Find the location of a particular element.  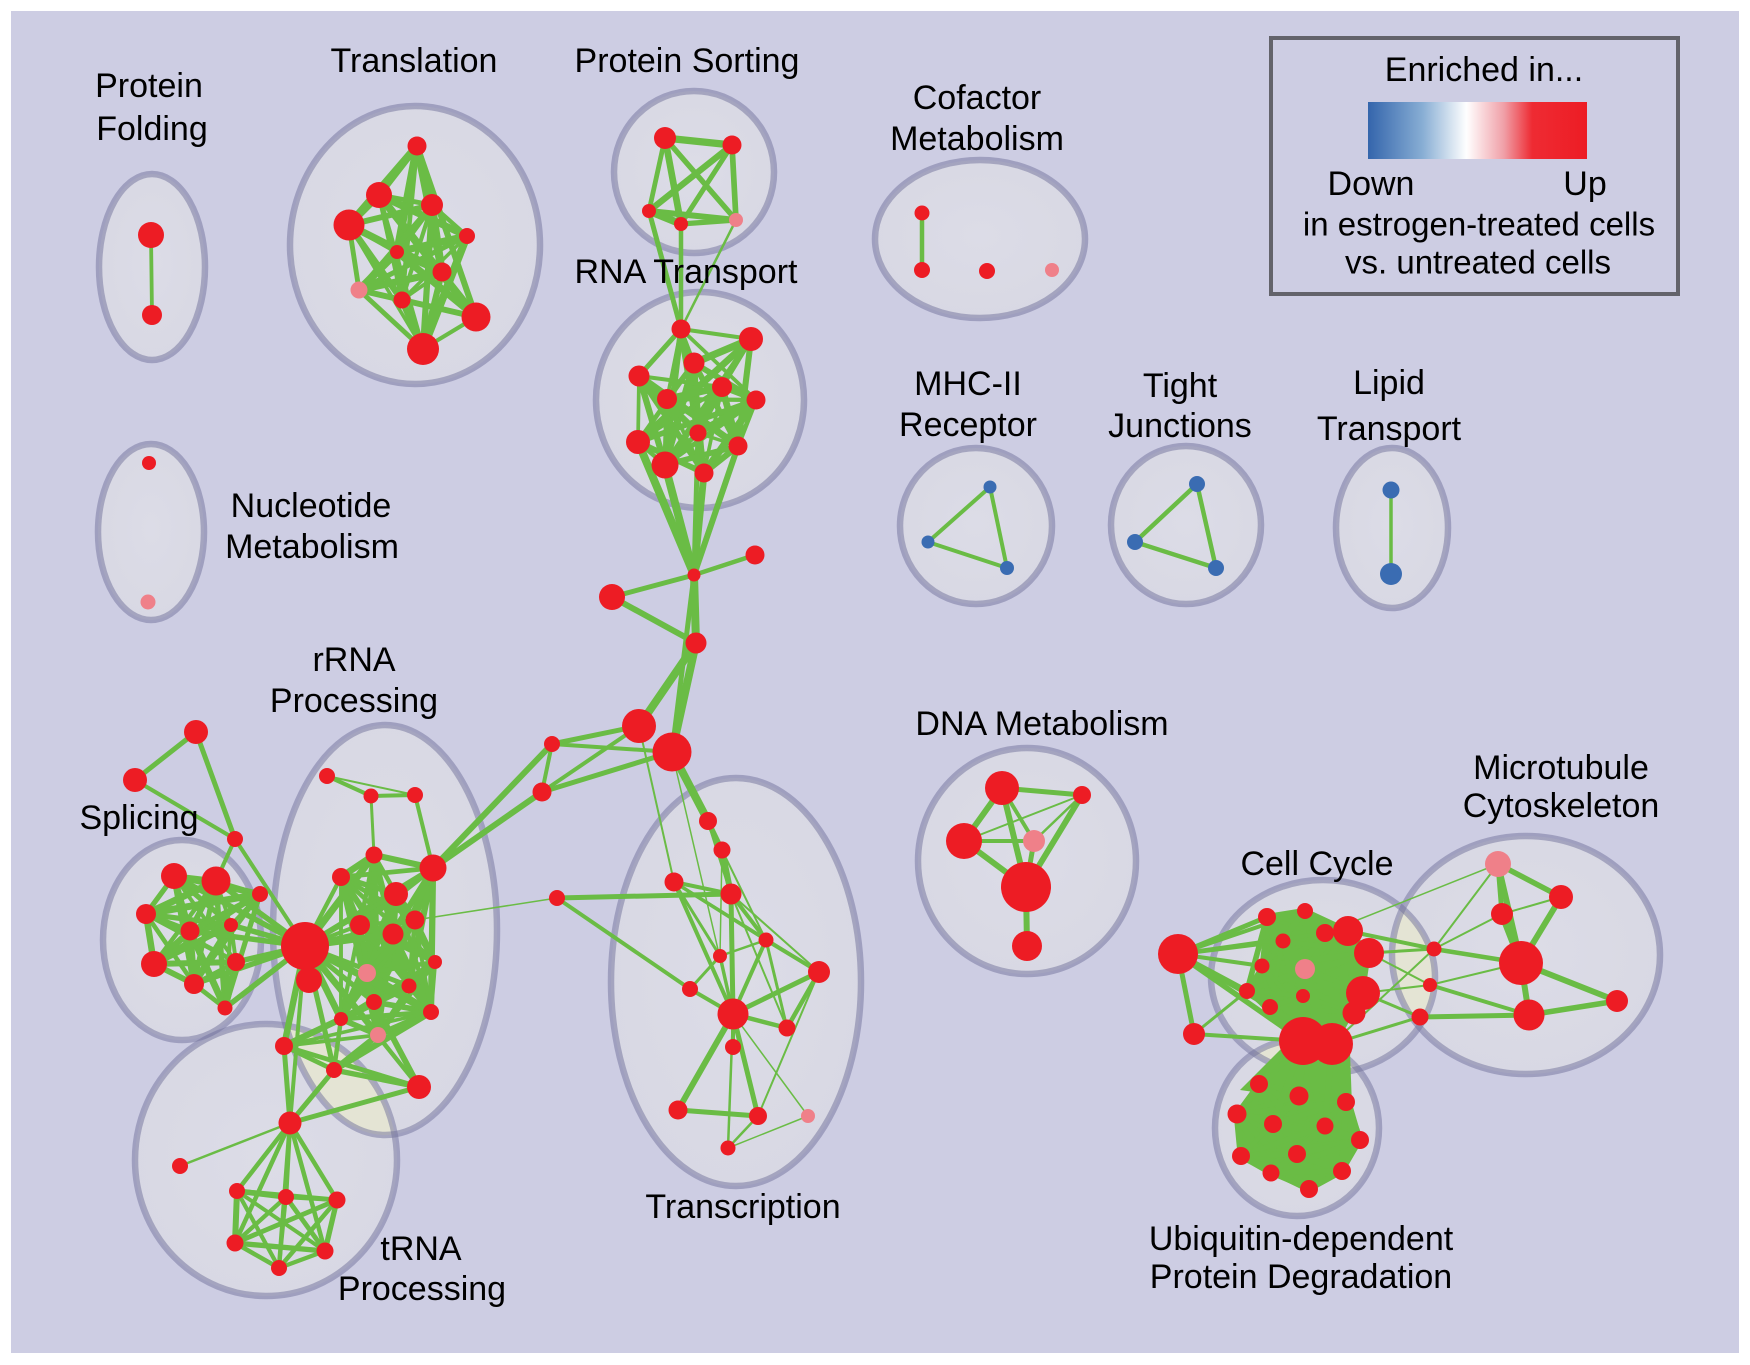

svg-text: rRNA is located at coordinates (353, 660).